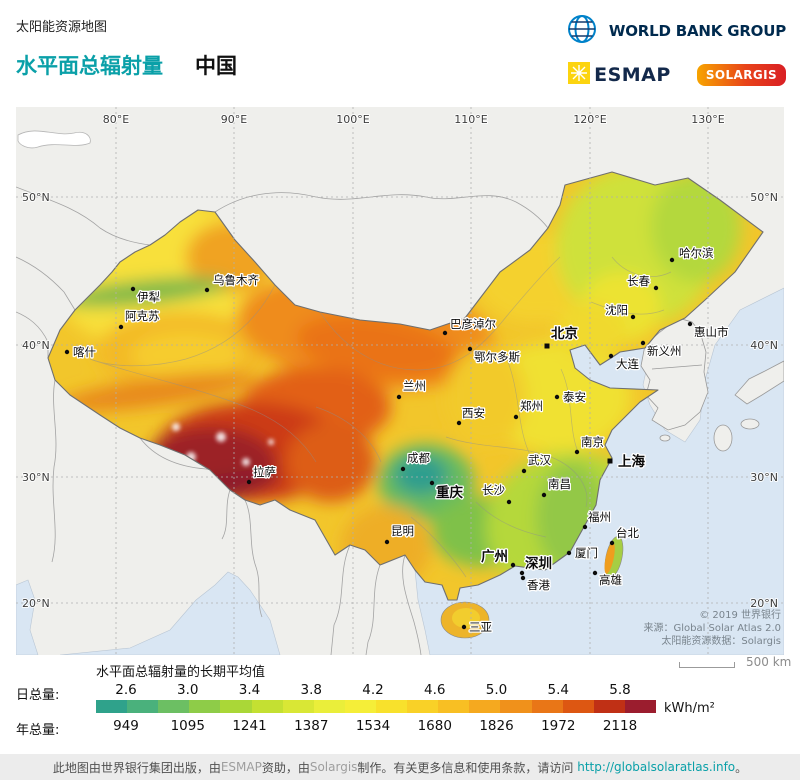  I want to click on longitude-label: 90°E, so click(234, 119).